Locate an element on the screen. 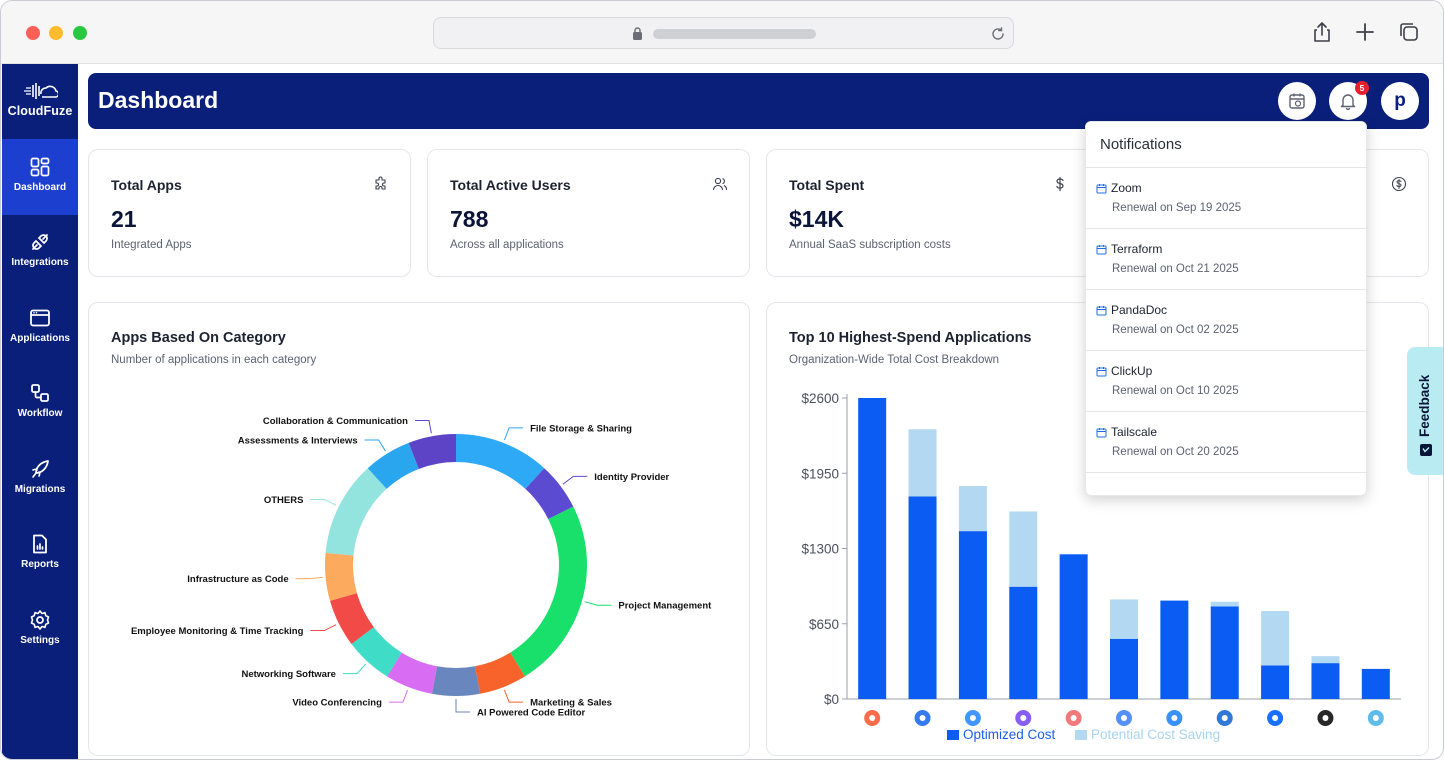 This screenshot has width=1444, height=760. sidebar-item-dashboard: Dashboard is located at coordinates (40, 177).